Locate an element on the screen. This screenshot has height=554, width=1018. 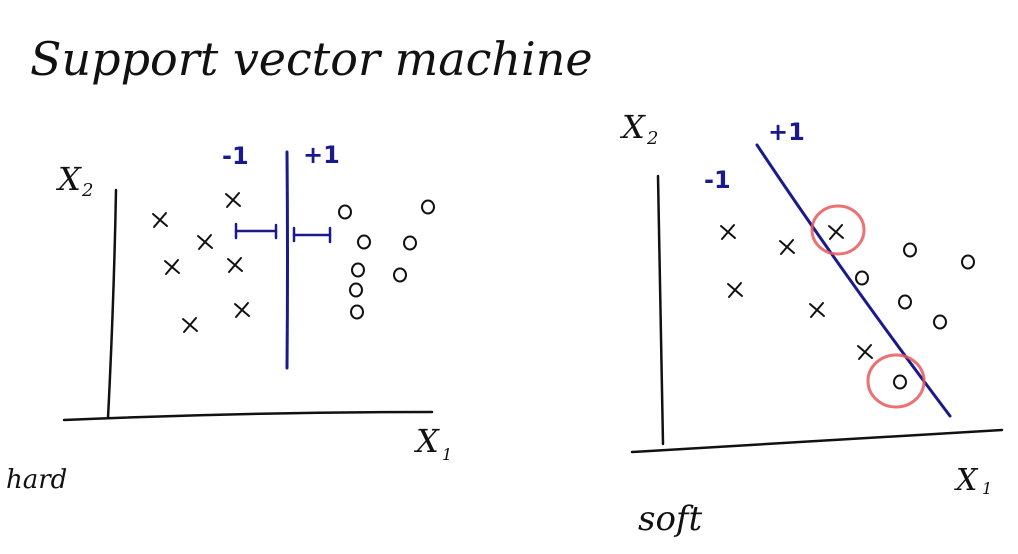
soft-decision-boundary is located at coordinates (853, 280).